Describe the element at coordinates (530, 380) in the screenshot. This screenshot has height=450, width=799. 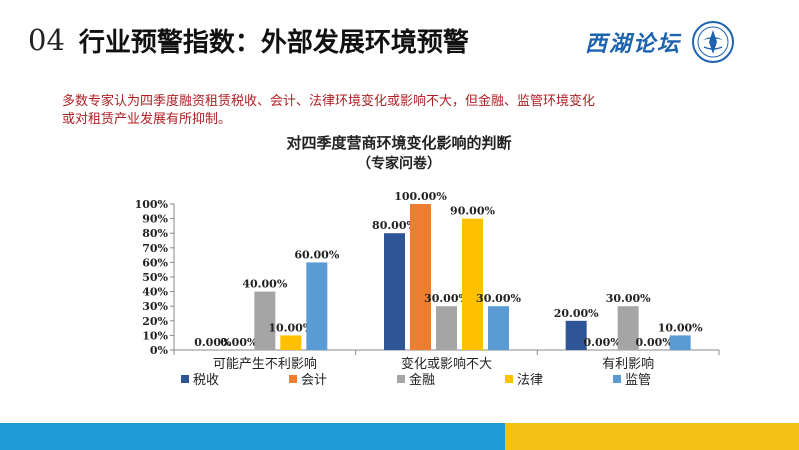
I see `legend-label: 法律` at that location.